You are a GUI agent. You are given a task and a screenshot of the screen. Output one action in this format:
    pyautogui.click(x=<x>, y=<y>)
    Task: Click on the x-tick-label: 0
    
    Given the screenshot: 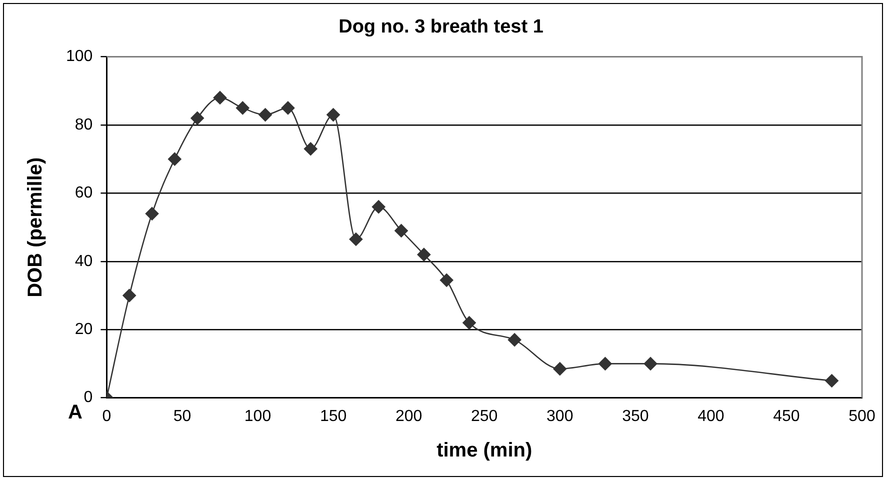 What is the action you would take?
    pyautogui.click(x=107, y=416)
    